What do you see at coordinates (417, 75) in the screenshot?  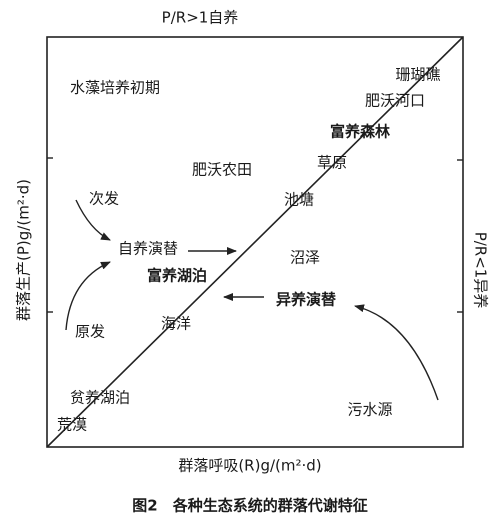 I see `label: 珊瑚礁` at bounding box center [417, 75].